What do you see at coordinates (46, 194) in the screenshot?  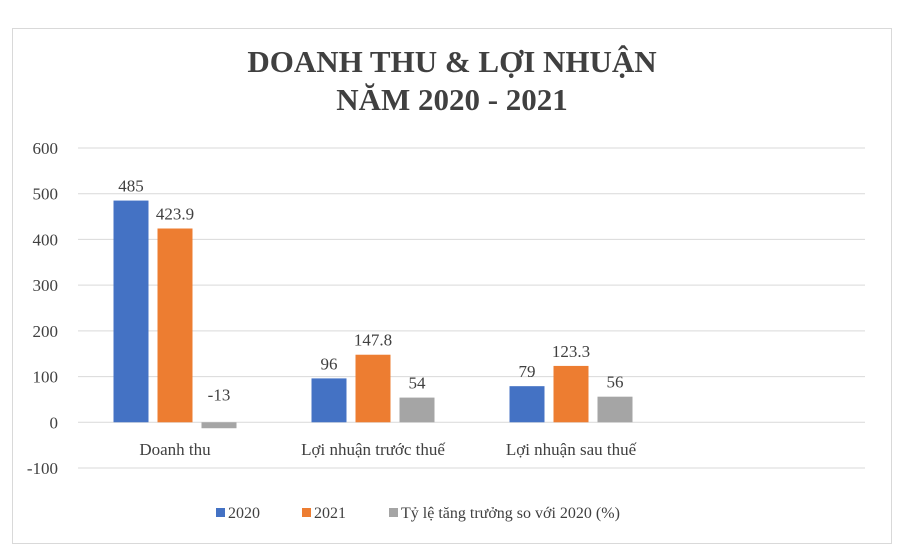 I see `y-tick-label: 500` at bounding box center [46, 194].